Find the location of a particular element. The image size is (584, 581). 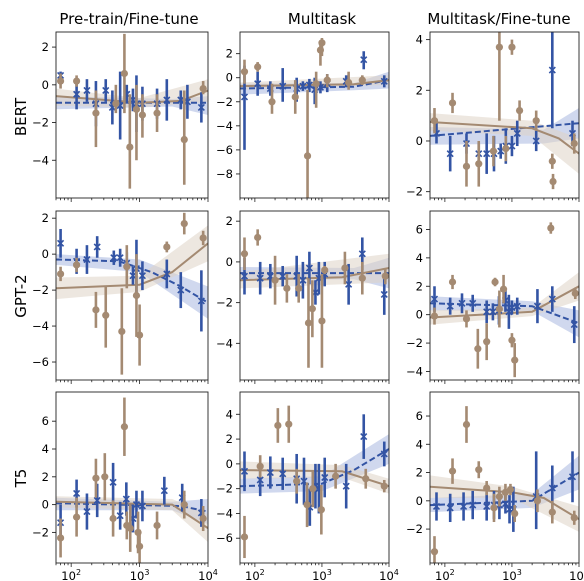

fit-line-blue is located at coordinates (132, 281).